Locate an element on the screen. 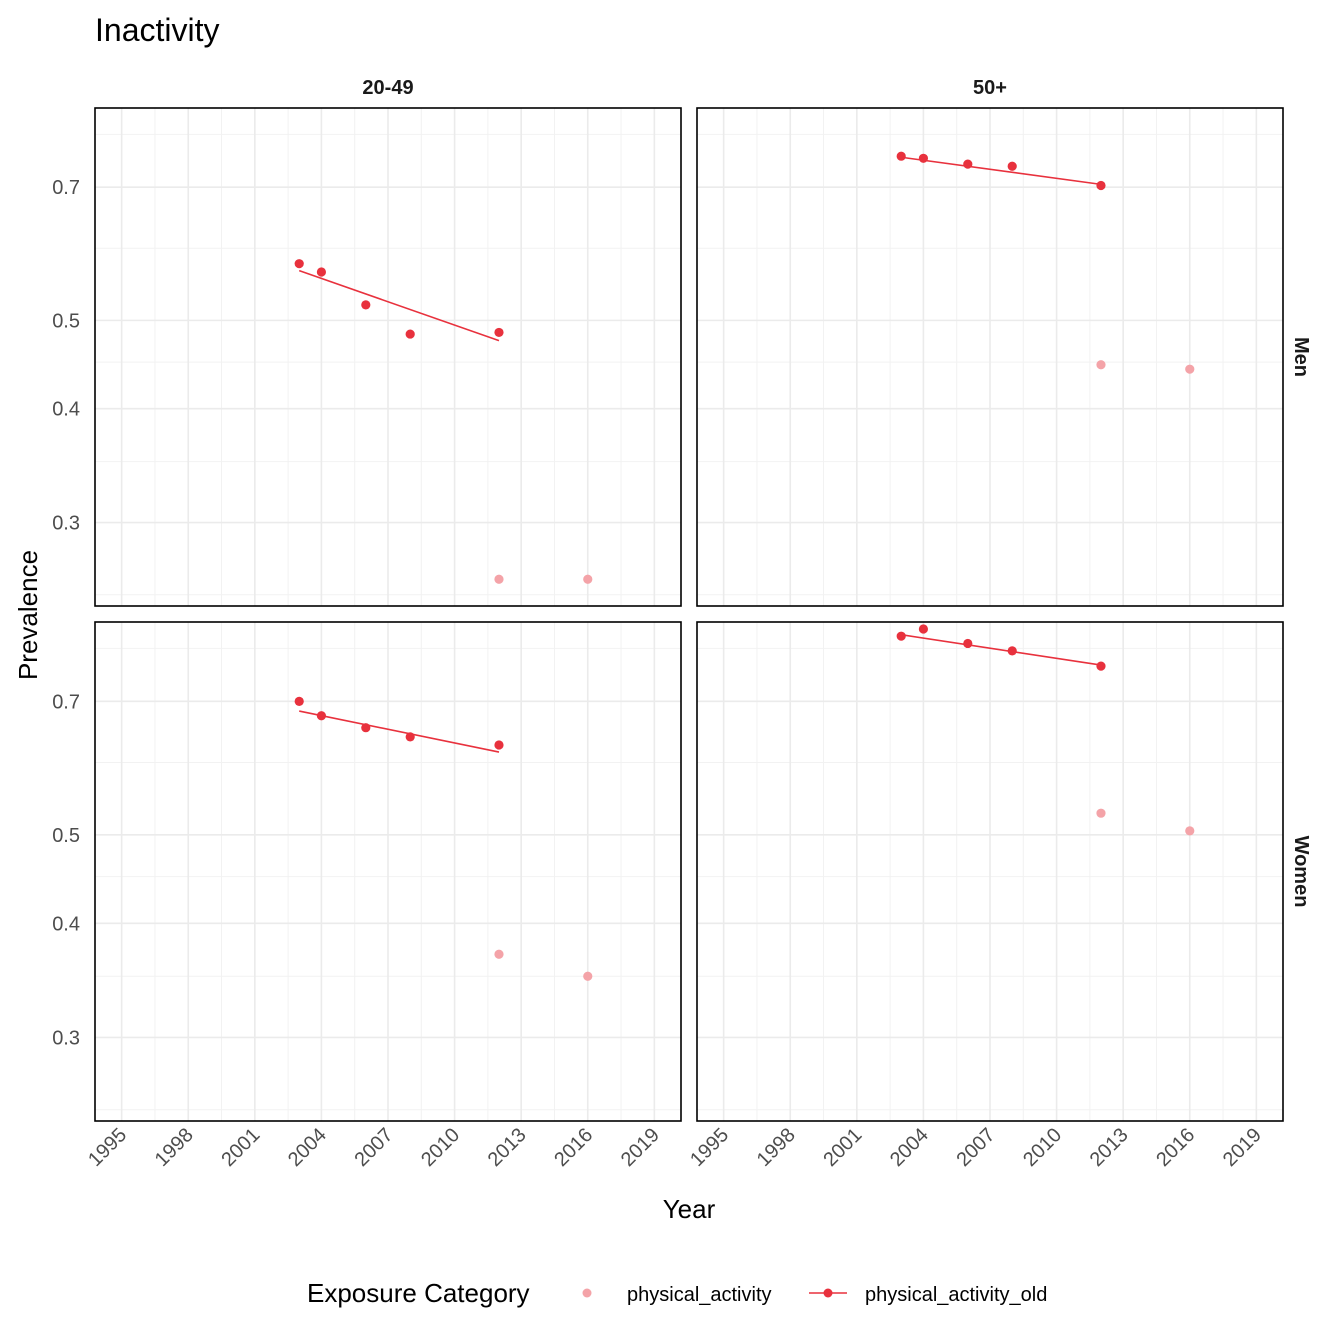  legend-title: Exposure Category is located at coordinates (418, 1293).